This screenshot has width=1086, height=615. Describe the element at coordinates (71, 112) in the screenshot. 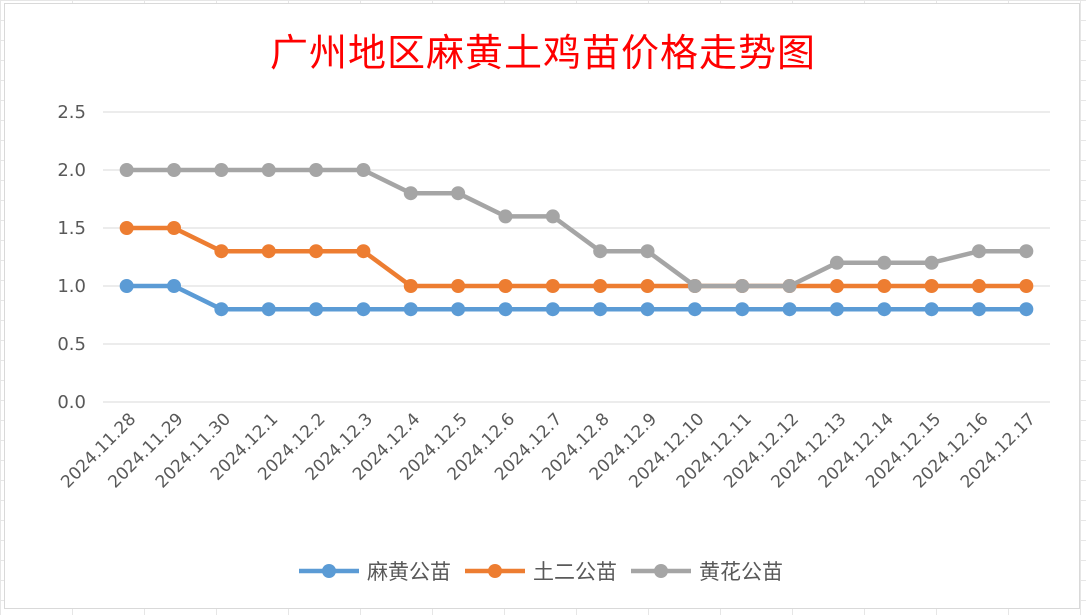

I see `y-tick-label: 2.5` at that location.